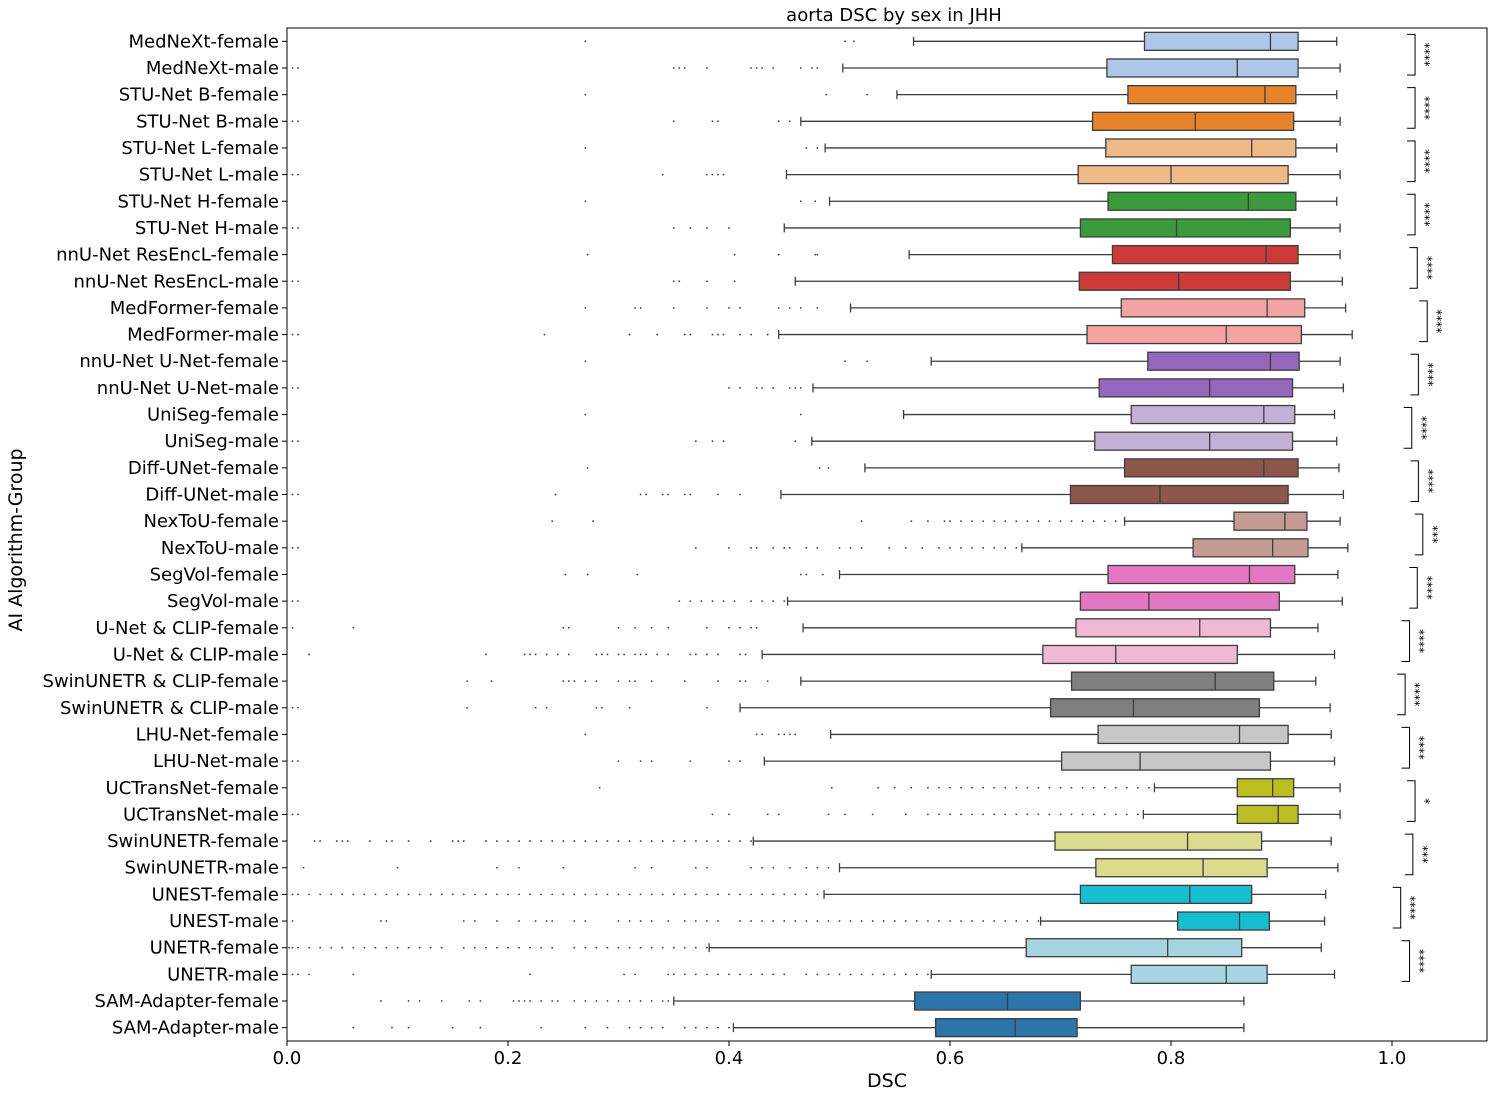  I want to click on y-tick-label: MedFormer-female, so click(194, 308).